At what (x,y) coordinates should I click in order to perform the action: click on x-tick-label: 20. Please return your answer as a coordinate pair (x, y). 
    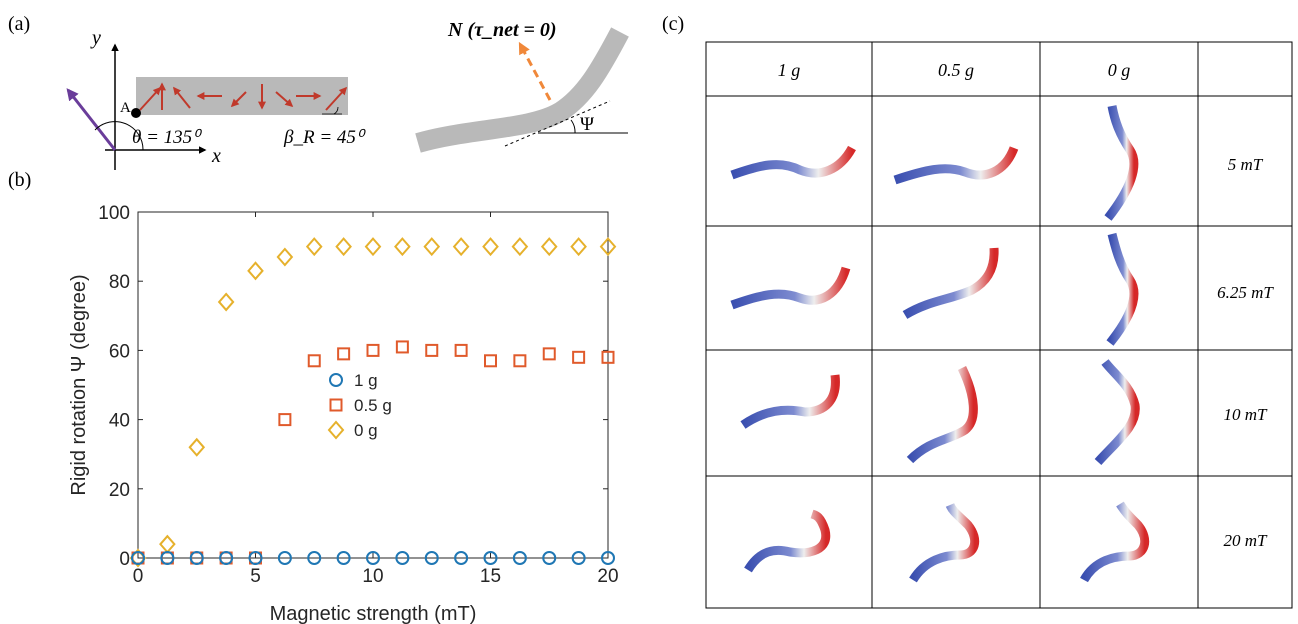
    Looking at the image, I should click on (607, 576).